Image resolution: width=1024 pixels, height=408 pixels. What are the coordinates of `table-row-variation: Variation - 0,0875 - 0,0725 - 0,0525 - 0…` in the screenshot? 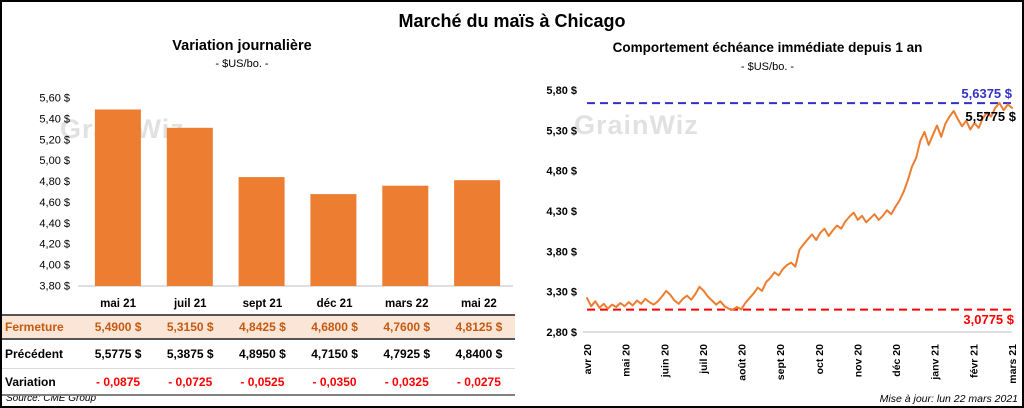 It's located at (258, 382).